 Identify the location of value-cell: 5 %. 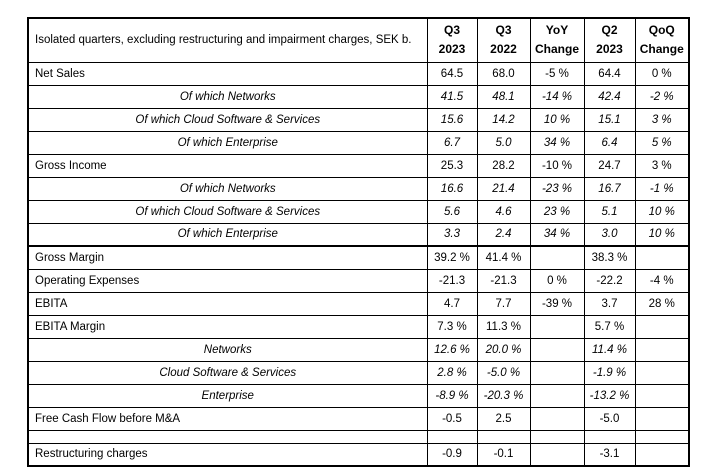
(662, 142).